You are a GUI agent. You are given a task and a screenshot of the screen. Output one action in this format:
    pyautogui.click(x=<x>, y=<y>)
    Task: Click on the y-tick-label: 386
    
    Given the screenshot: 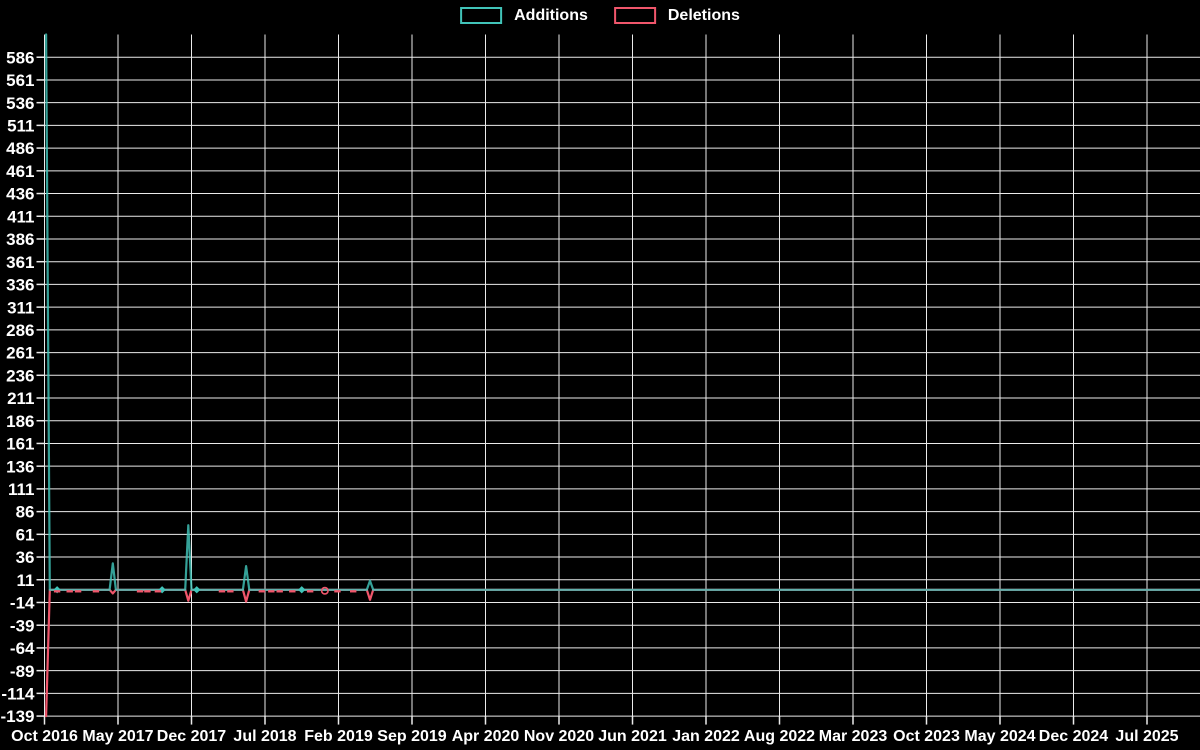 What is the action you would take?
    pyautogui.click(x=20, y=239)
    